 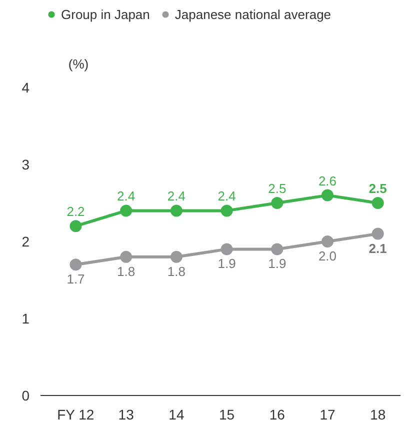 I want to click on data-label: 2.0, so click(x=327, y=256).